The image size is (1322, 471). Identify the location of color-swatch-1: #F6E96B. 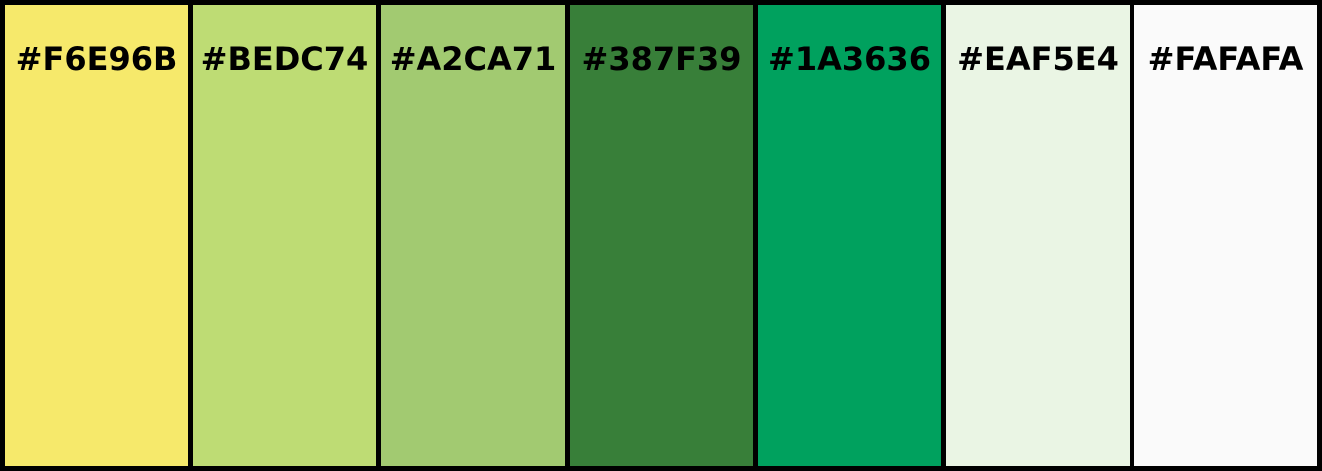
(96, 235).